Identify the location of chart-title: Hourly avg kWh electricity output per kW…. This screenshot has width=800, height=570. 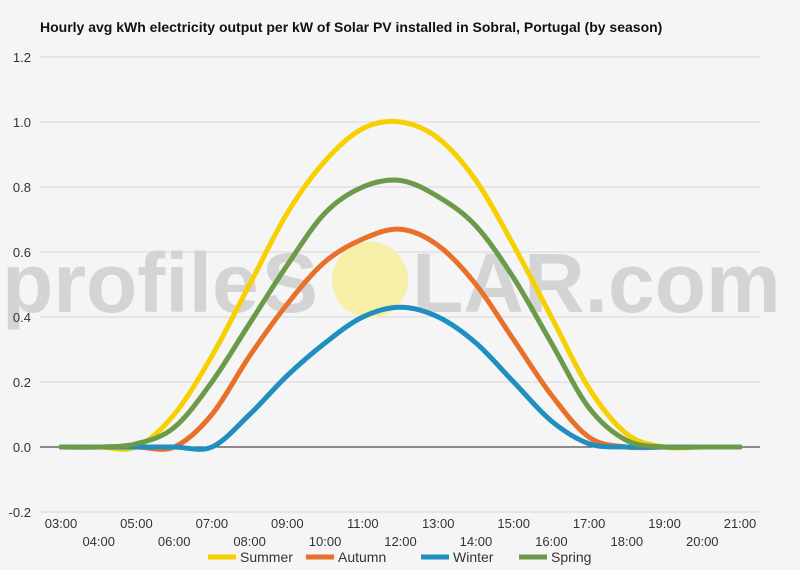
(351, 27).